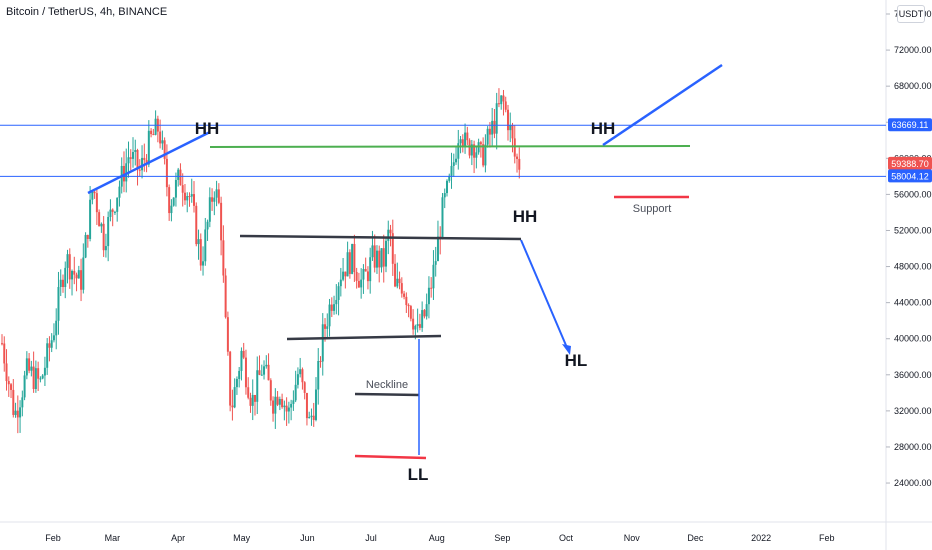 This screenshot has width=932, height=550. I want to click on x-tick-label: Jun, so click(307, 538).